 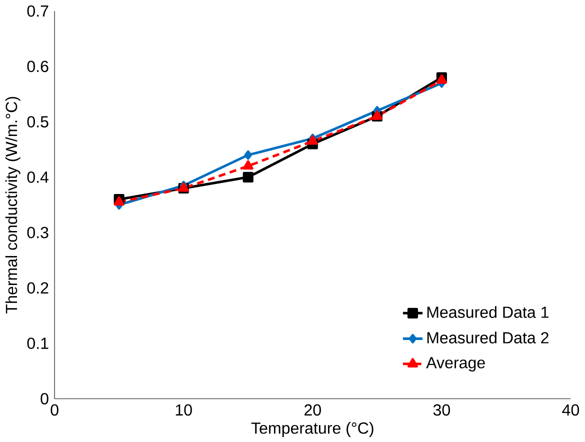 I want to click on x-tick-label: 0, so click(x=54, y=410).